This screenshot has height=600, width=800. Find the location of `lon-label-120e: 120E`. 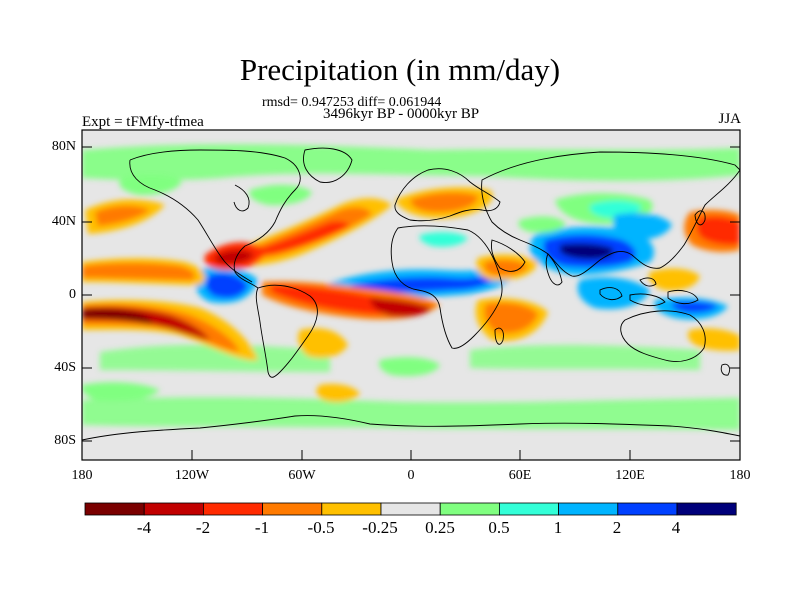

lon-label-120e: 120E is located at coordinates (630, 475).